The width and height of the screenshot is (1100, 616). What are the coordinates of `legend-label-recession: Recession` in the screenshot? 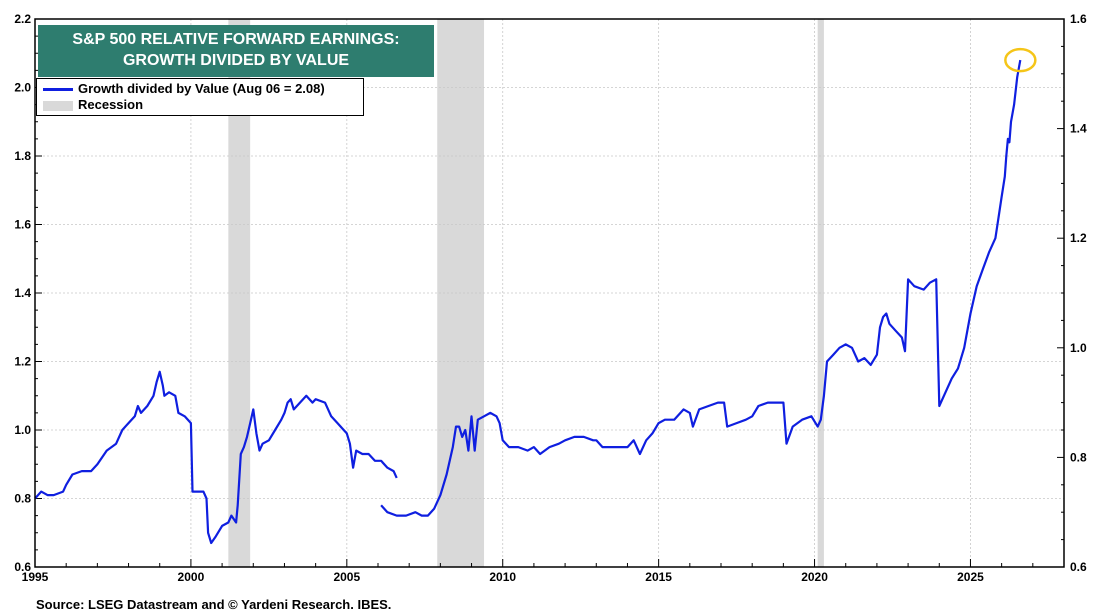 It's located at (111, 104).